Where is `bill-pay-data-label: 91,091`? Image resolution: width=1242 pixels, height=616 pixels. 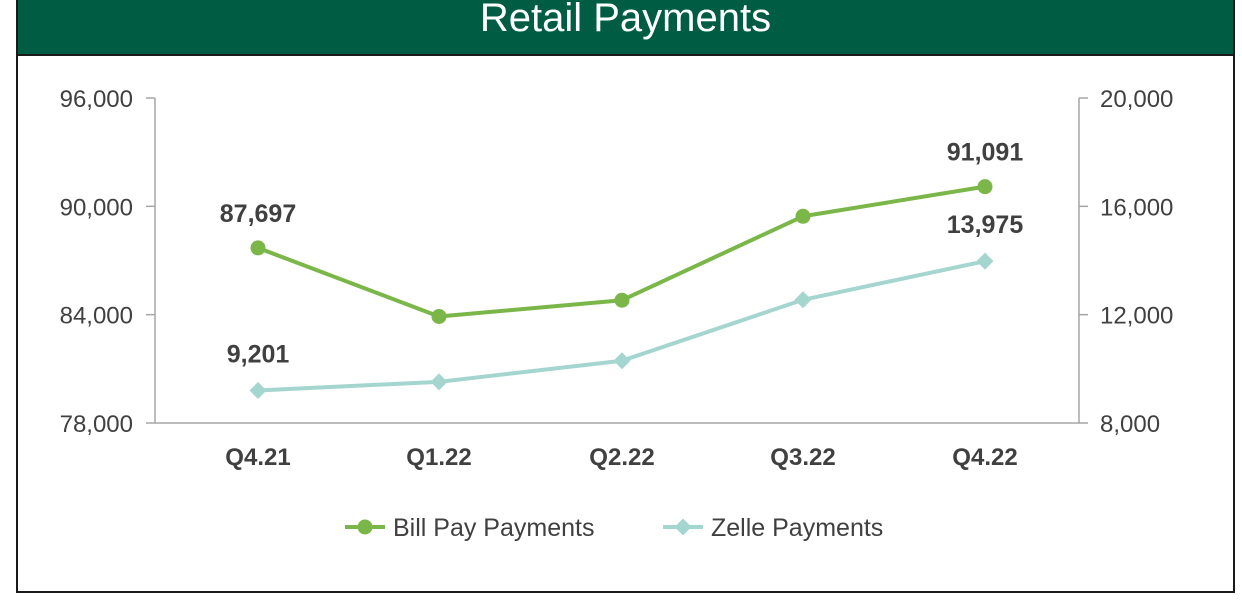 bill-pay-data-label: 91,091 is located at coordinates (985, 153).